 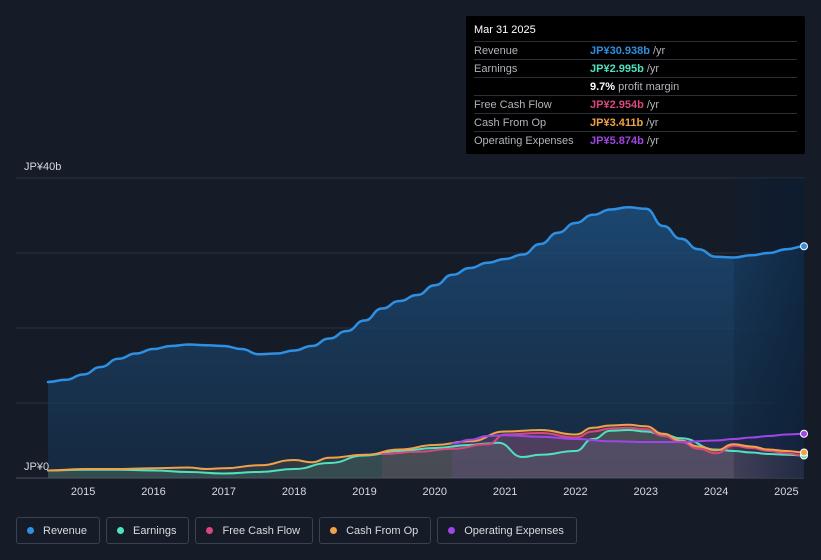 I want to click on tooltip-value: JP¥5.874b, so click(x=617, y=140).